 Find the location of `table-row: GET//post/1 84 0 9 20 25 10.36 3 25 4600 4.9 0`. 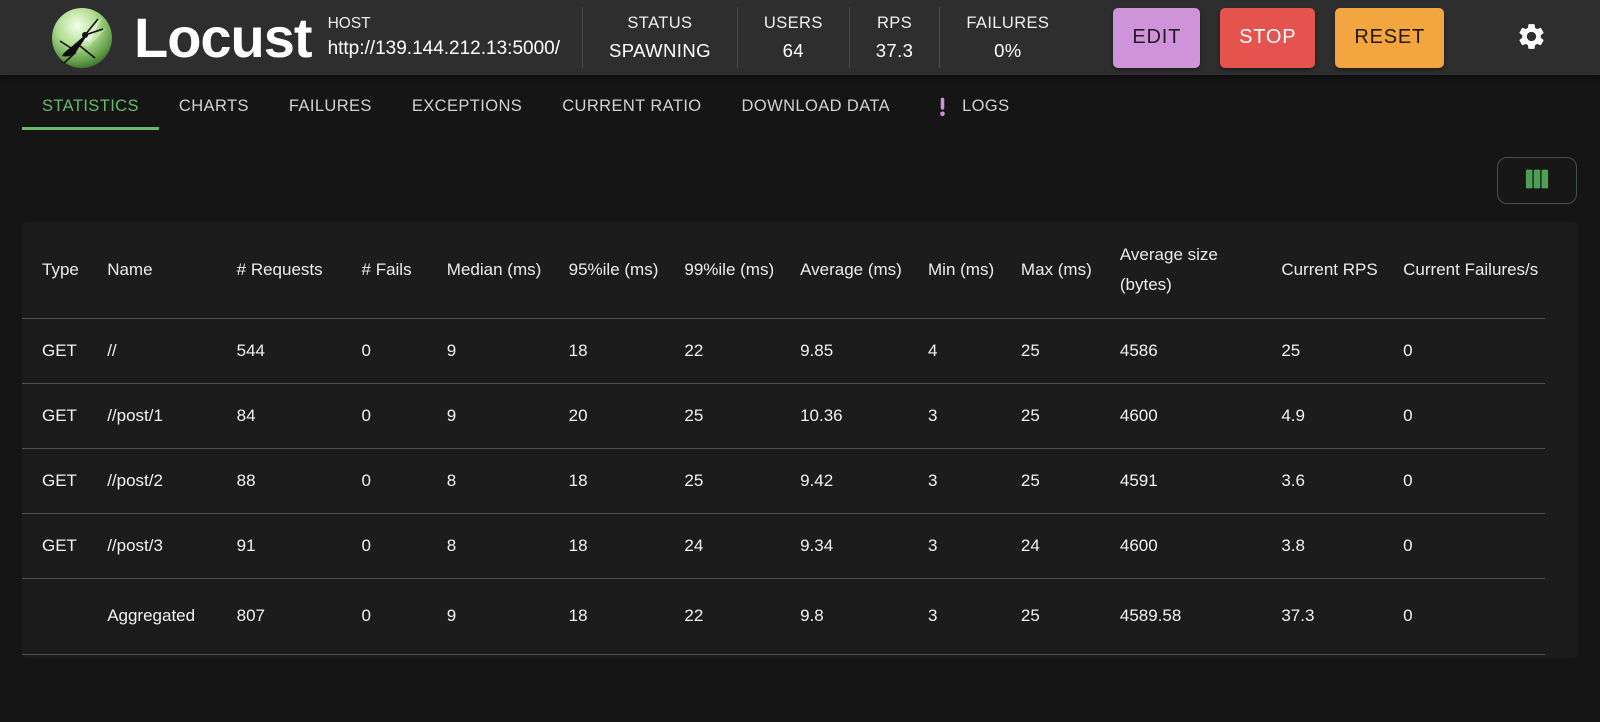

table-row: GET//post/1 84 0 9 20 25 10.36 3 25 4600 4.9 0 is located at coordinates (783, 416).